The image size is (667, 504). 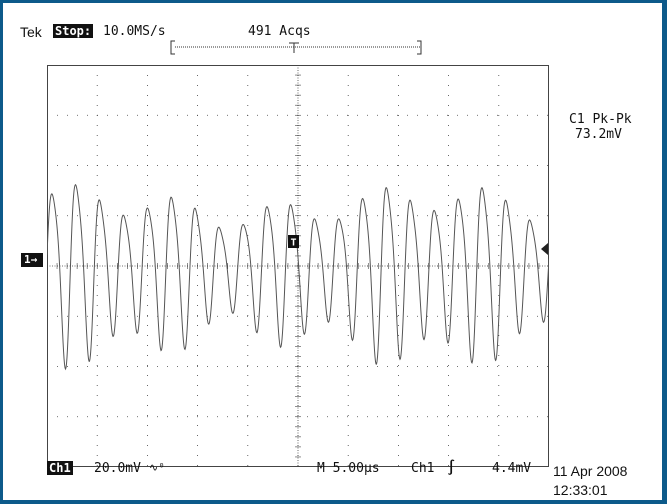 What do you see at coordinates (512, 468) in the screenshot?
I see `trigger-level: 4.4mV` at bounding box center [512, 468].